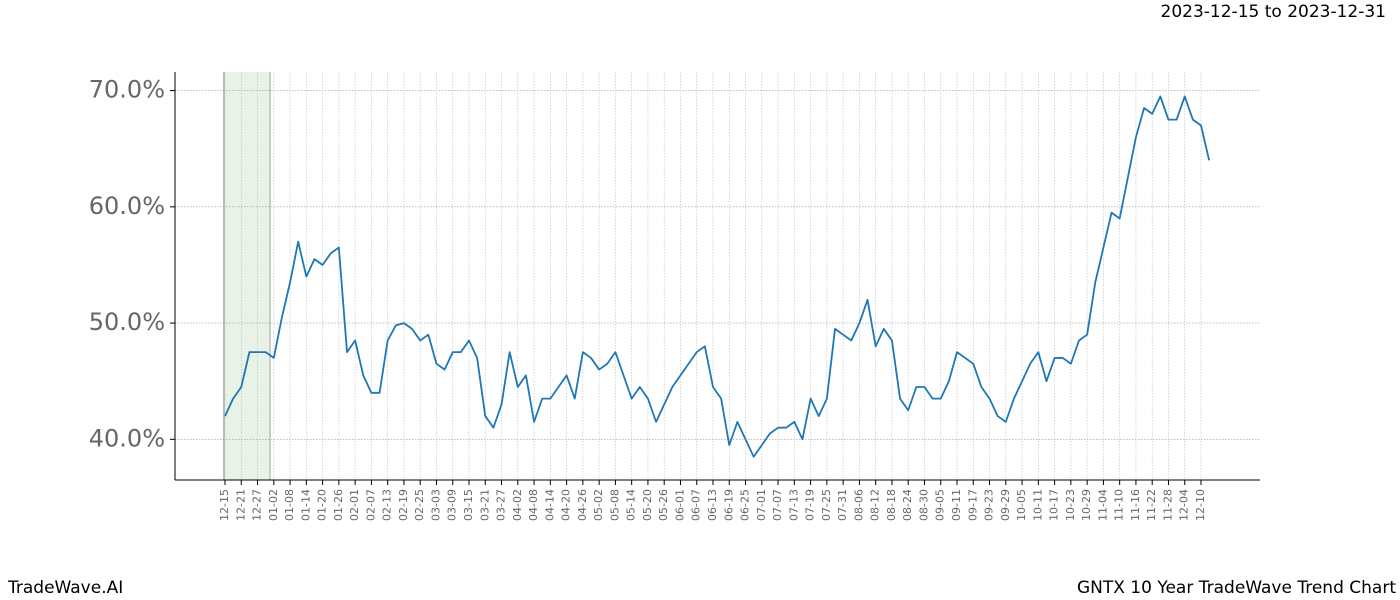 Image resolution: width=1400 pixels, height=600 pixels. Describe the element at coordinates (696, 505) in the screenshot. I see `x-tick-label: 06-07` at that location.